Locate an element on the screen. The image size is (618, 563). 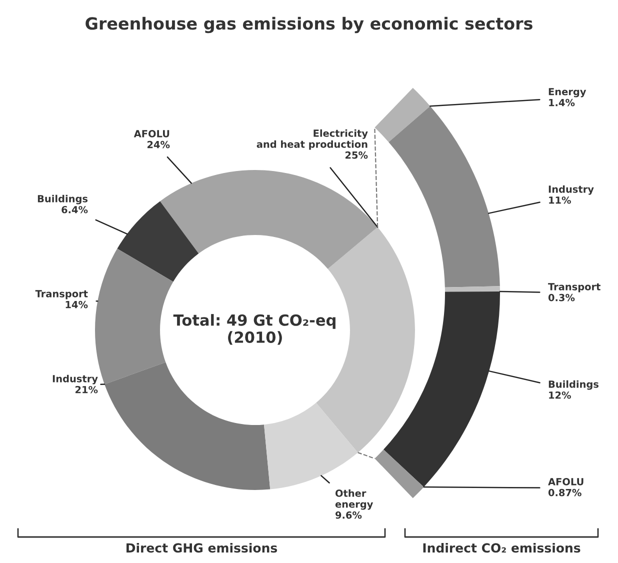
data-label: 21% is located at coordinates (87, 390).